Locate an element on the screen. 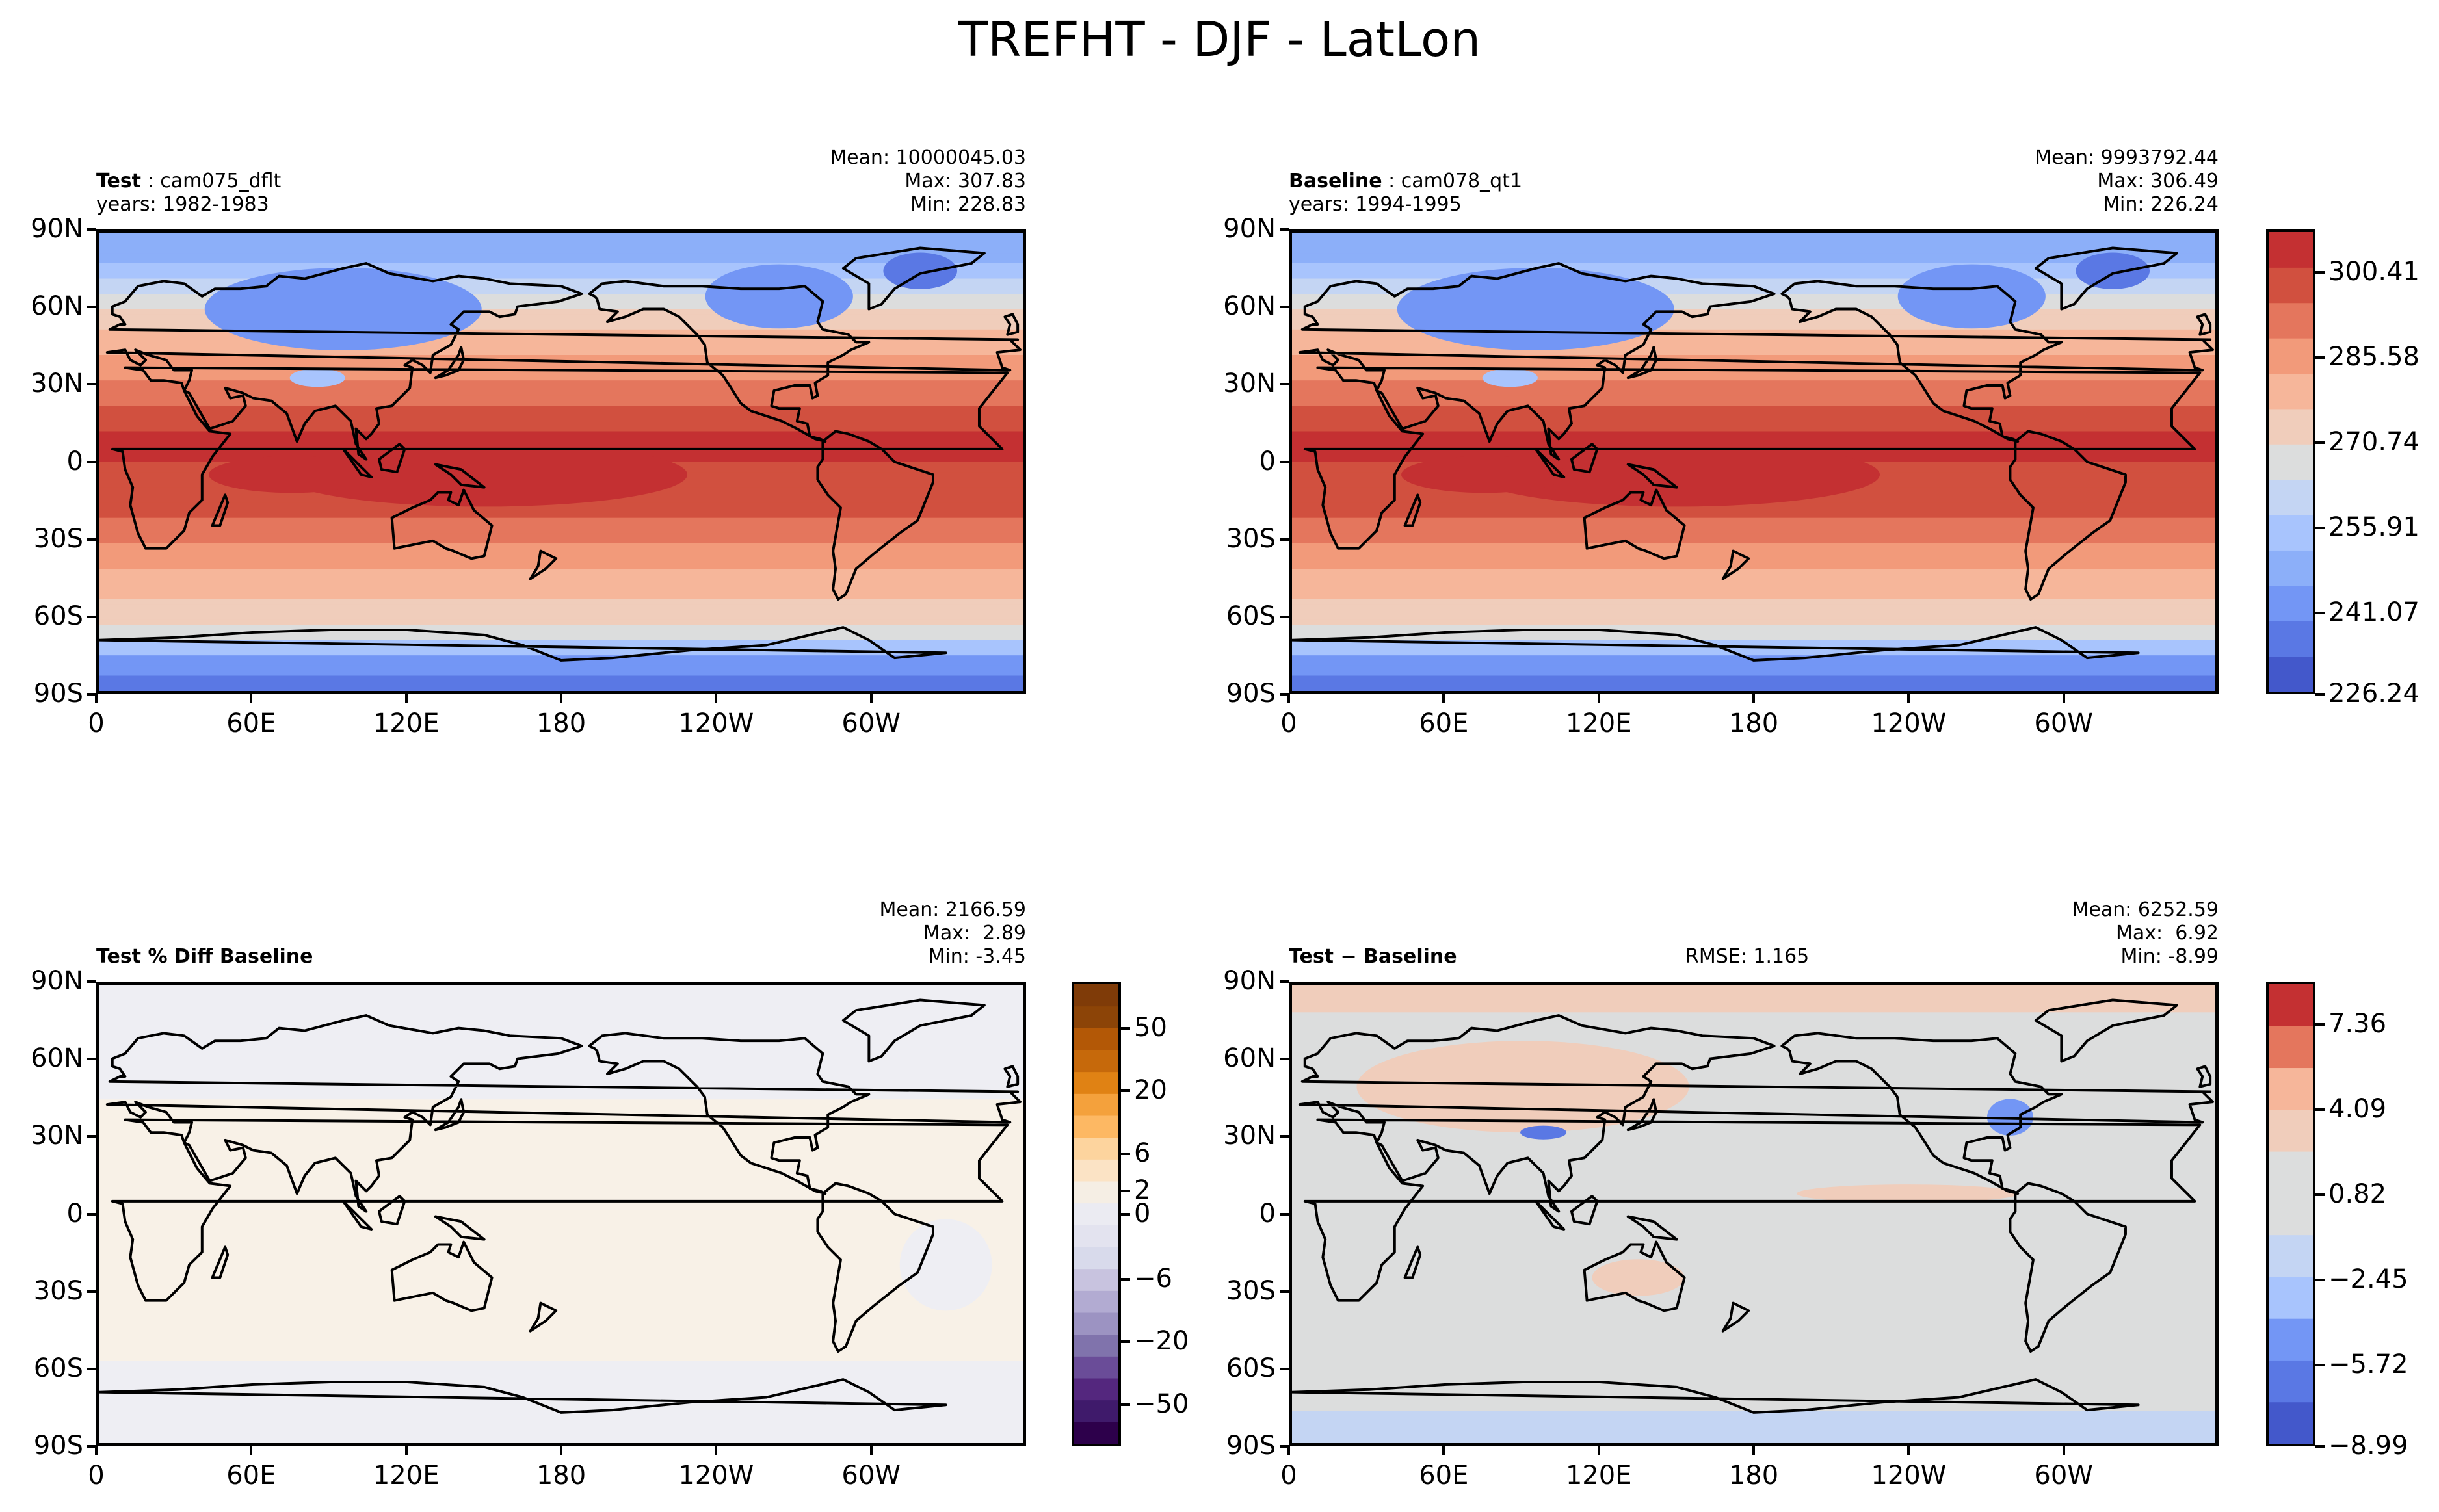  colorbar-tick-label: −6 is located at coordinates (1153, 1278).